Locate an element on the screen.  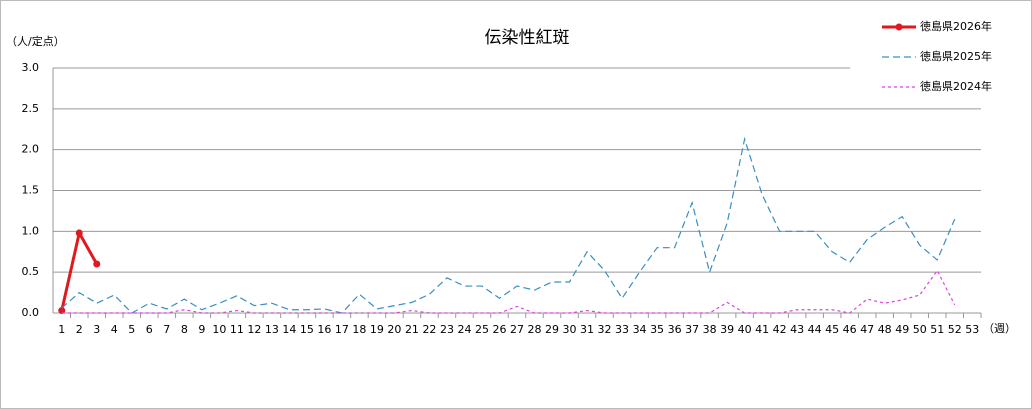
y-tick-label: 3.0 is located at coordinates (31, 67).